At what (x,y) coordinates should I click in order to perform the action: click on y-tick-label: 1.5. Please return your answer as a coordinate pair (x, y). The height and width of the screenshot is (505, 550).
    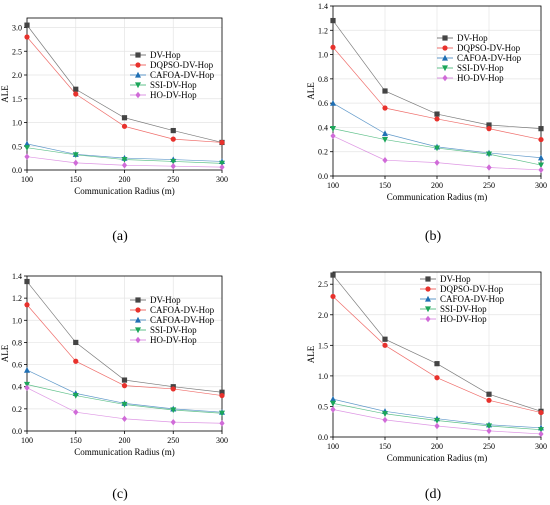
    Looking at the image, I should click on (323, 345).